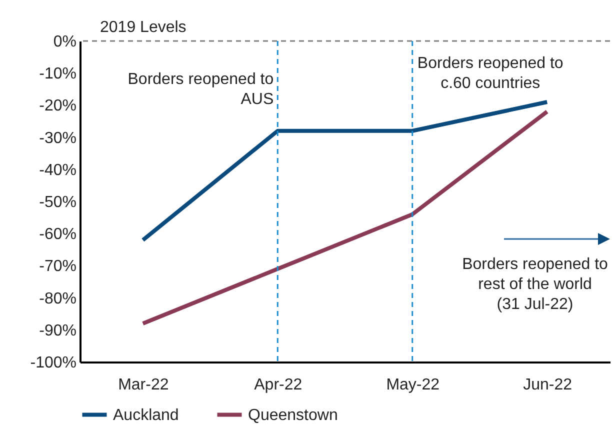 The height and width of the screenshot is (435, 614). I want to click on x-tick-label: Mar-22, so click(143, 385).